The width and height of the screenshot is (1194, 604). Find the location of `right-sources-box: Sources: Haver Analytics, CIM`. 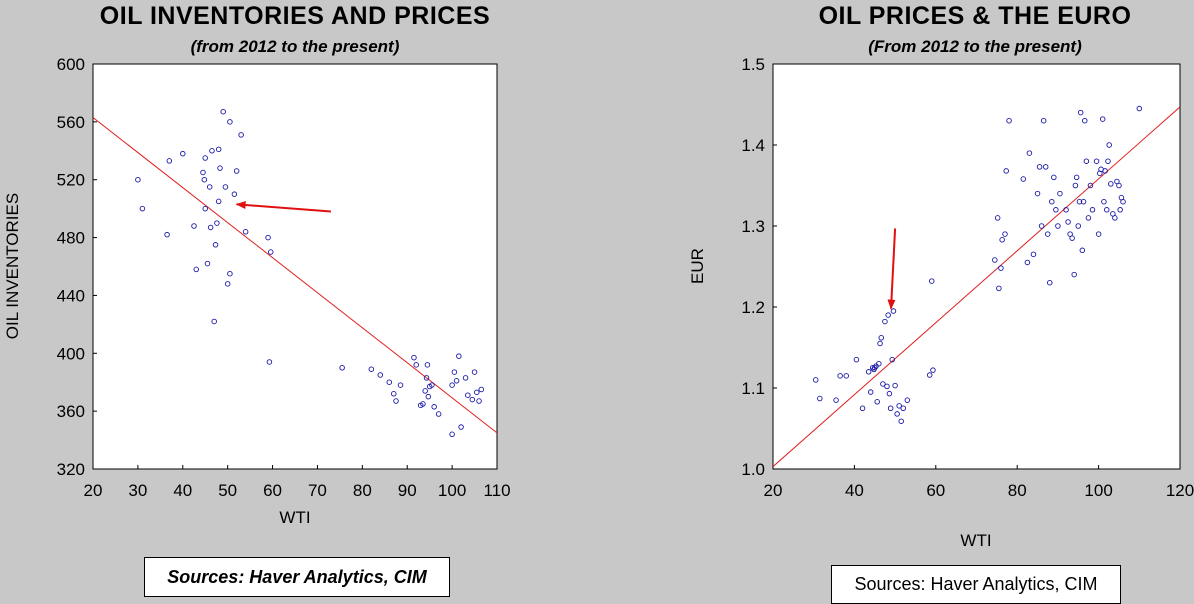

right-sources-box: Sources: Haver Analytics, CIM is located at coordinates (976, 584).